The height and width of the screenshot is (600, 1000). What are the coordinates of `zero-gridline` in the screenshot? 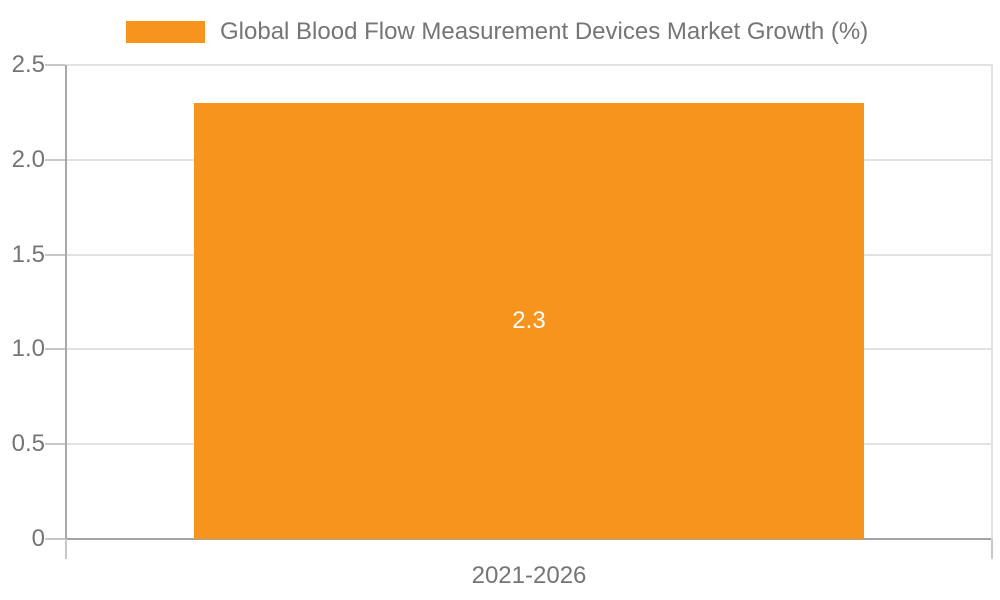 It's located at (529, 539).